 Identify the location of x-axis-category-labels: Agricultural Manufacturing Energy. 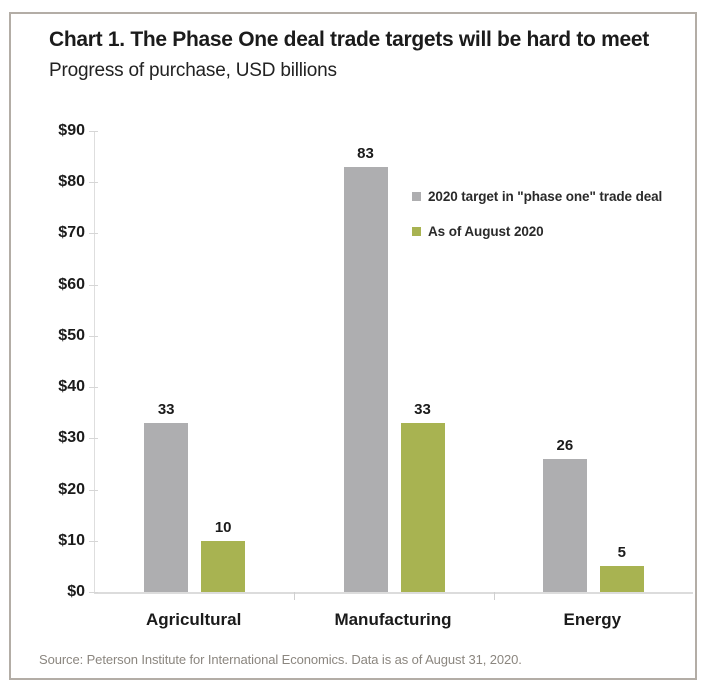
(393, 620).